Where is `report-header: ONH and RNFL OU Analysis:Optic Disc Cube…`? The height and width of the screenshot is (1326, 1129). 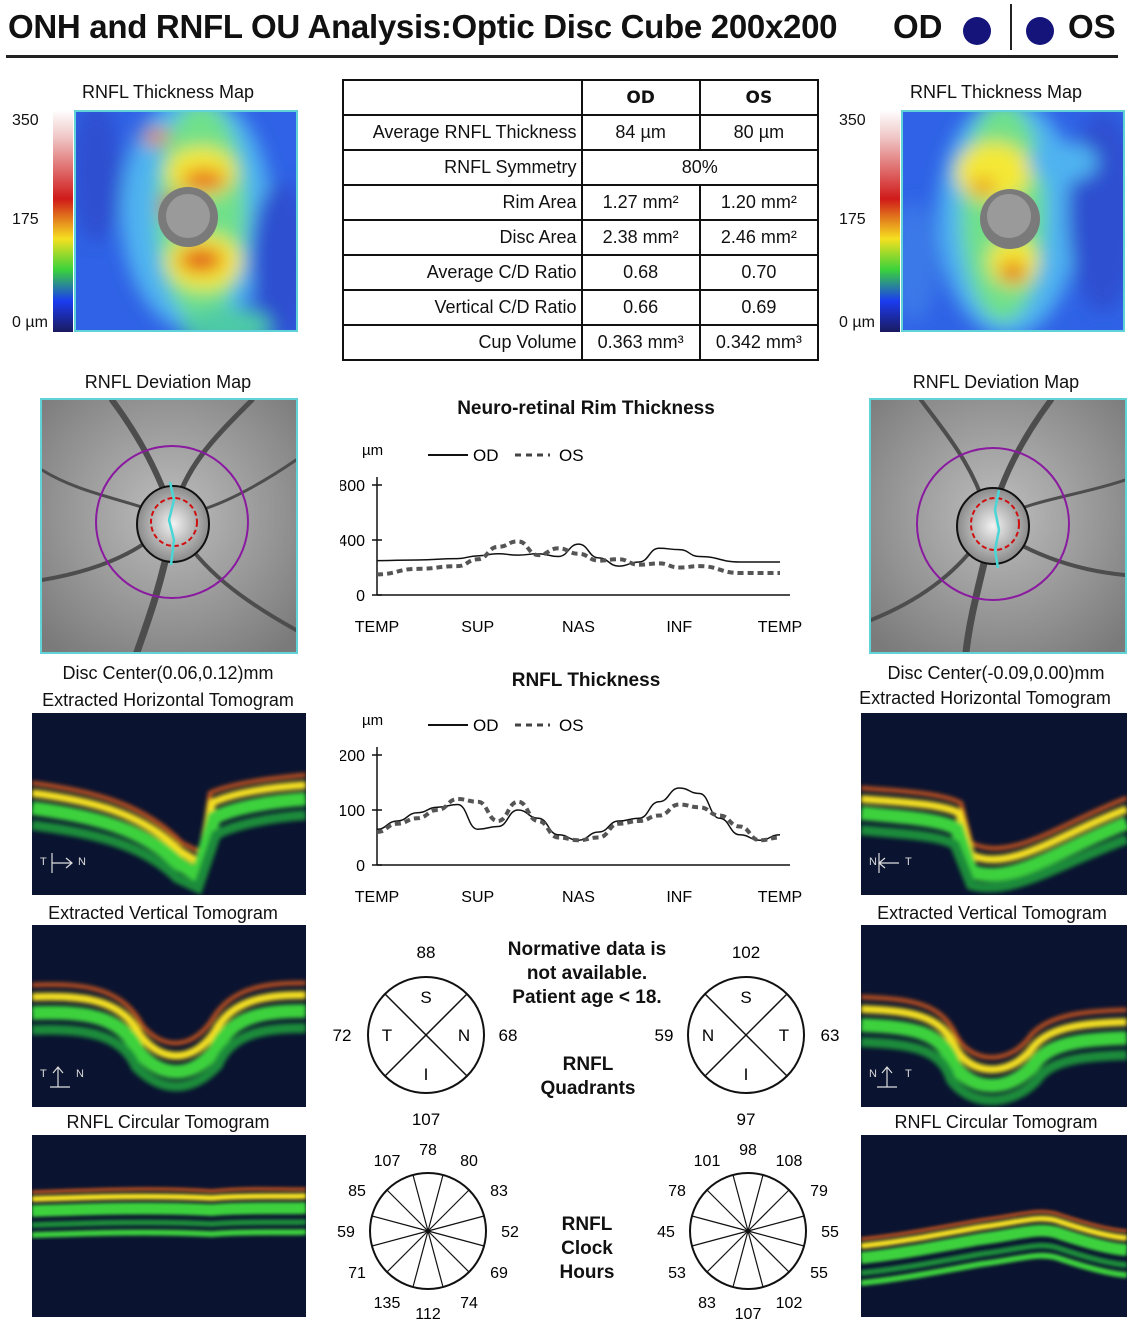
report-header: ONH and RNFL OU Analysis:Optic Disc Cube… is located at coordinates (564, 29).